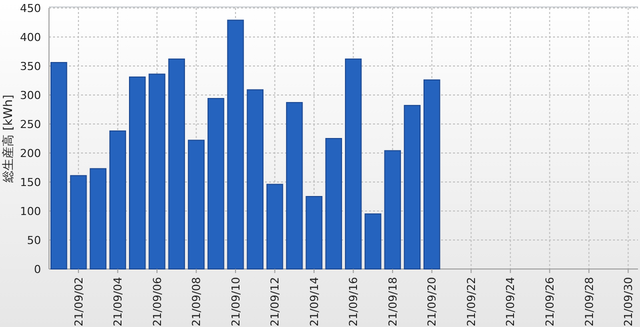 The height and width of the screenshot is (327, 640). What do you see at coordinates (30, 95) in the screenshot?
I see `y-tick-label: 300` at bounding box center [30, 95].